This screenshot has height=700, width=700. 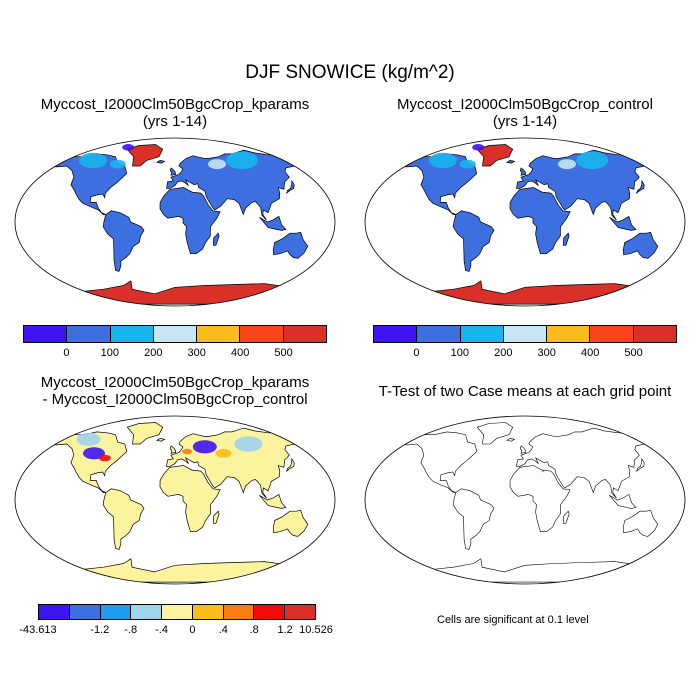 I want to click on colorbar-tick-label: .4, so click(x=223, y=630).